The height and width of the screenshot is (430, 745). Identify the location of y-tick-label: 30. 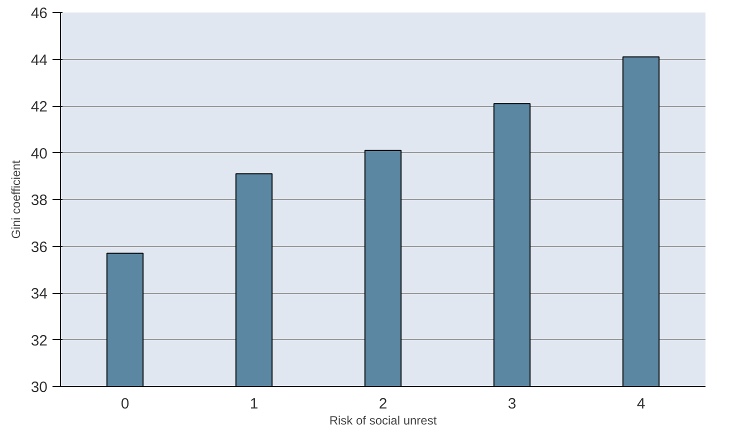
(39, 387).